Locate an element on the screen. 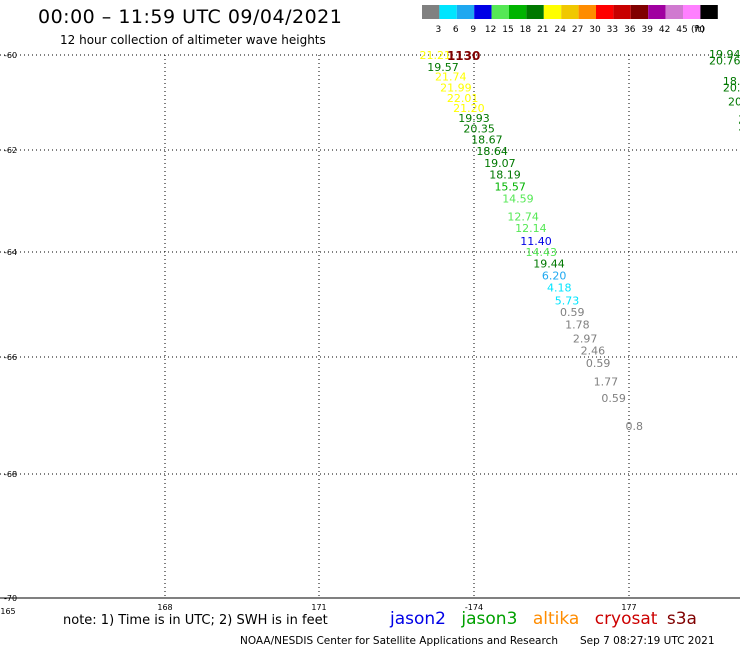  wave-height-label: 20.2 is located at coordinates (734, 102).